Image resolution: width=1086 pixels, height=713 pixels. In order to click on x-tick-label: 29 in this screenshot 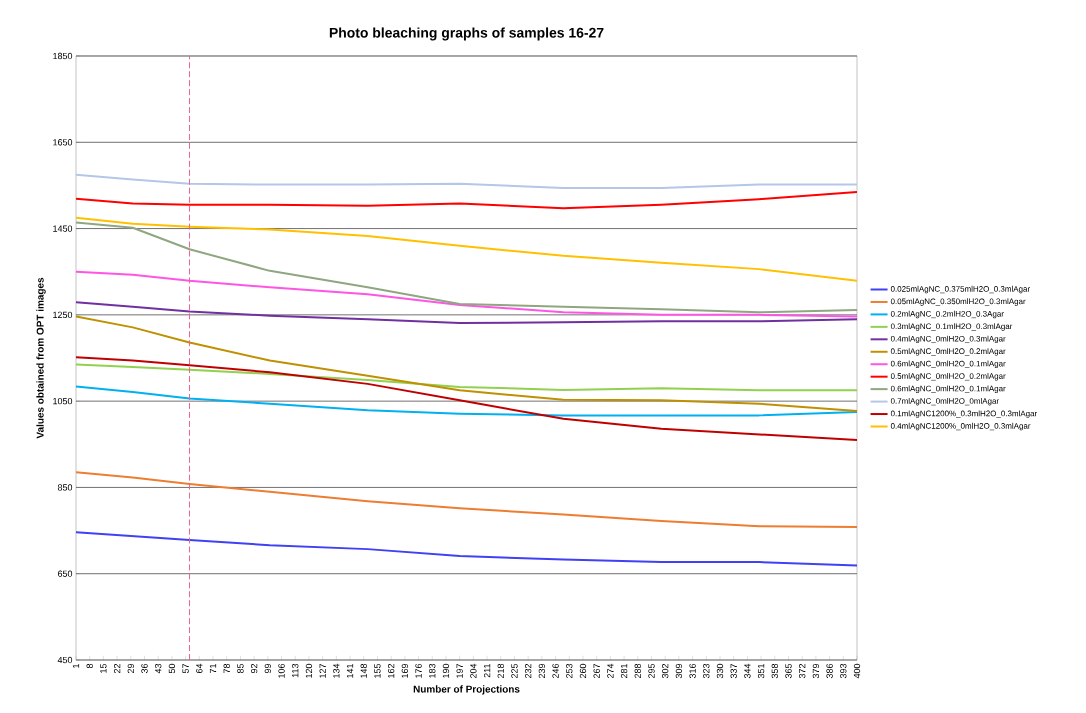, I will do `click(130, 668)`.